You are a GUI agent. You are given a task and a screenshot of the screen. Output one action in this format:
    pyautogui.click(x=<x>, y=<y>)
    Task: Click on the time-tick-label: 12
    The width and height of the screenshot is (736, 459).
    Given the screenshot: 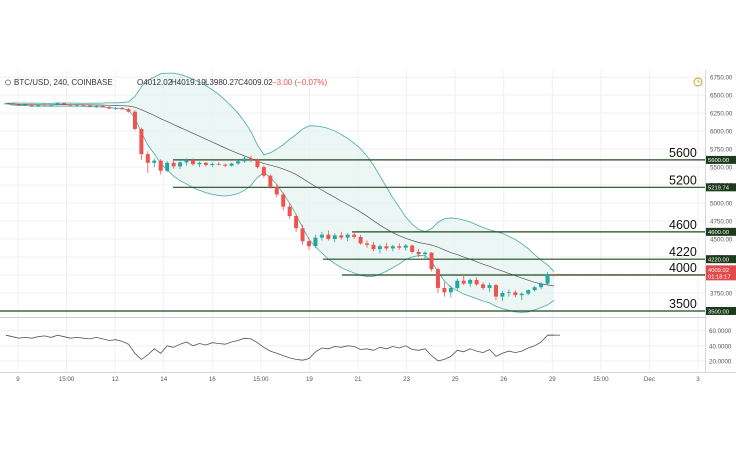 What is the action you would take?
    pyautogui.click(x=115, y=379)
    